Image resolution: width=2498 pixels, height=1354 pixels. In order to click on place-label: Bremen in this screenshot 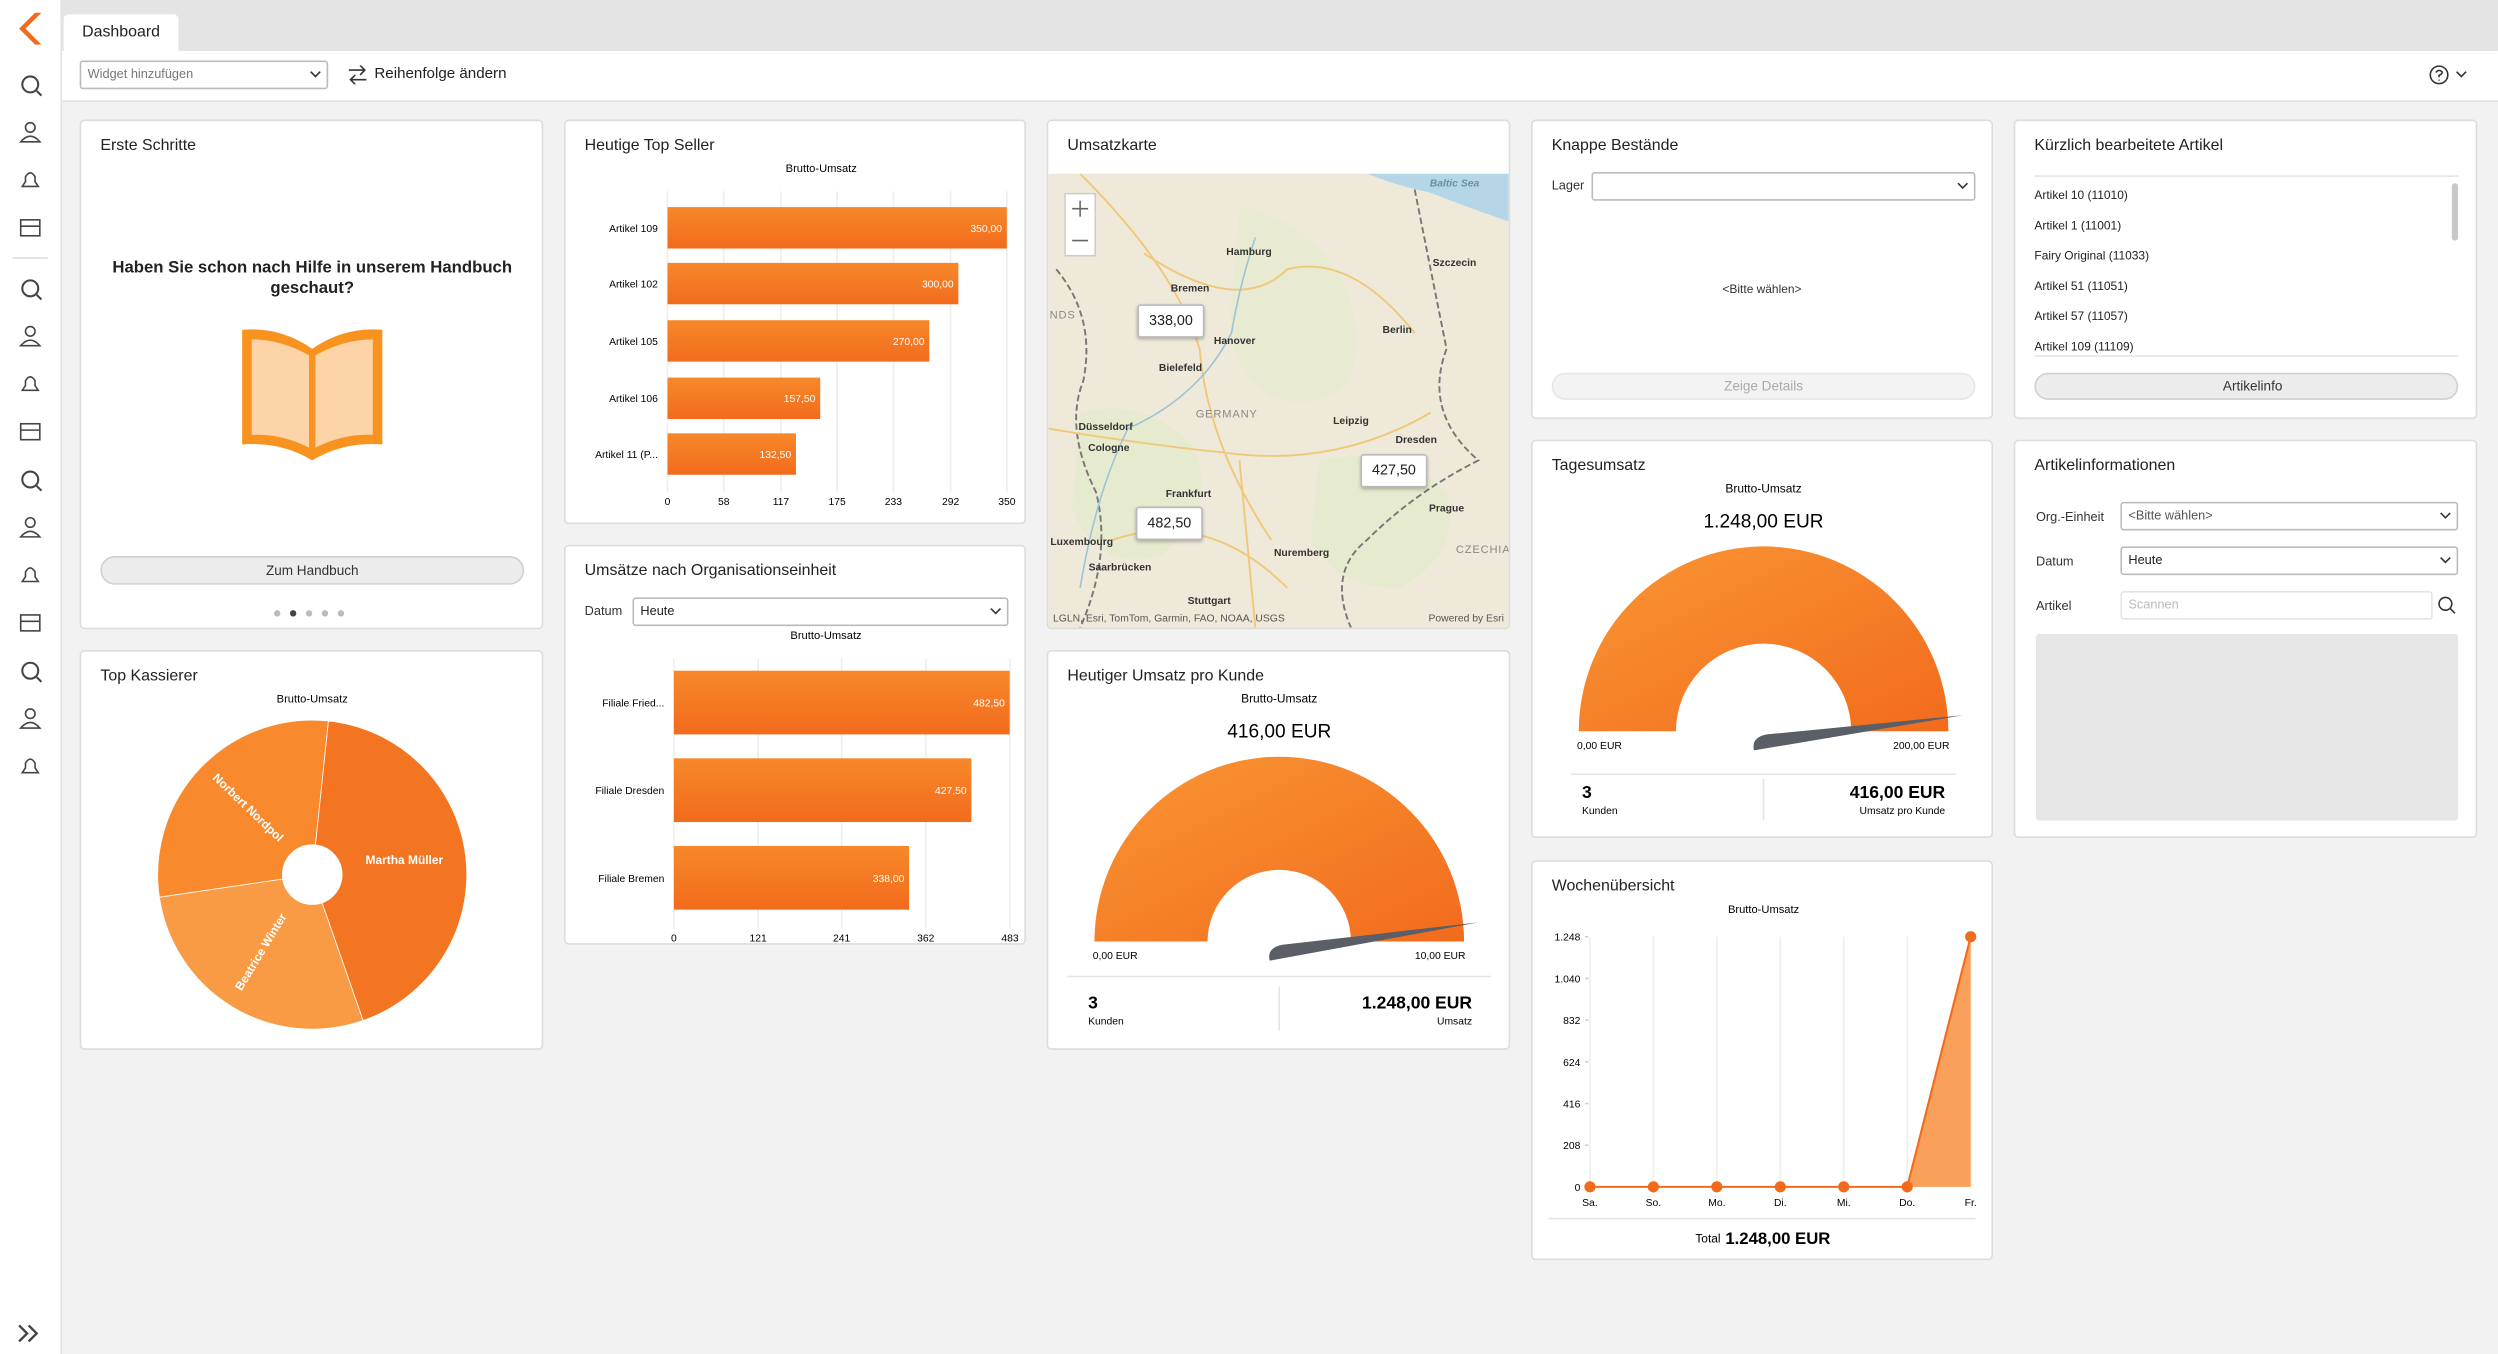, I will do `click(1190, 289)`.